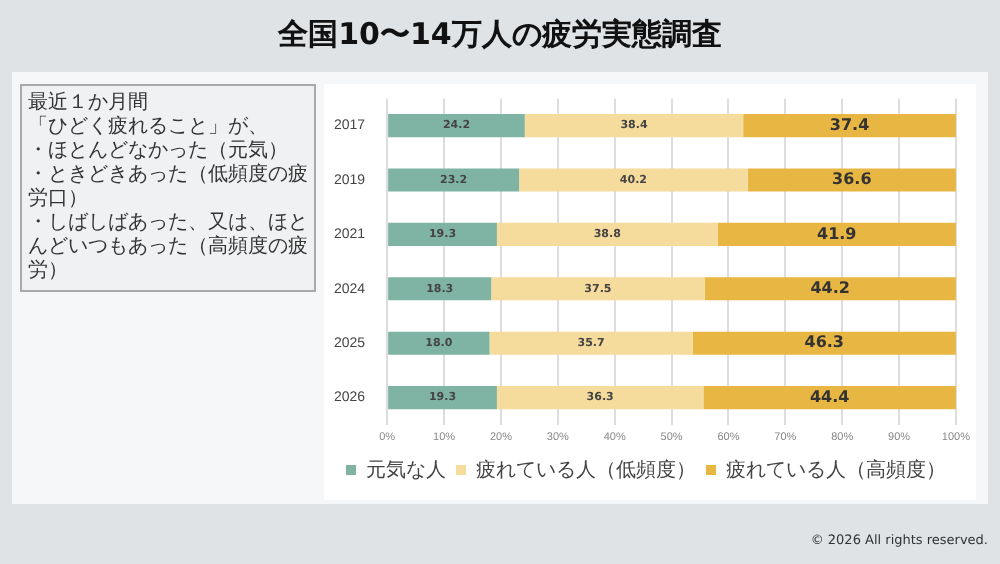 This screenshot has height=564, width=1000. I want to click on data-label: 41.9, so click(837, 233).